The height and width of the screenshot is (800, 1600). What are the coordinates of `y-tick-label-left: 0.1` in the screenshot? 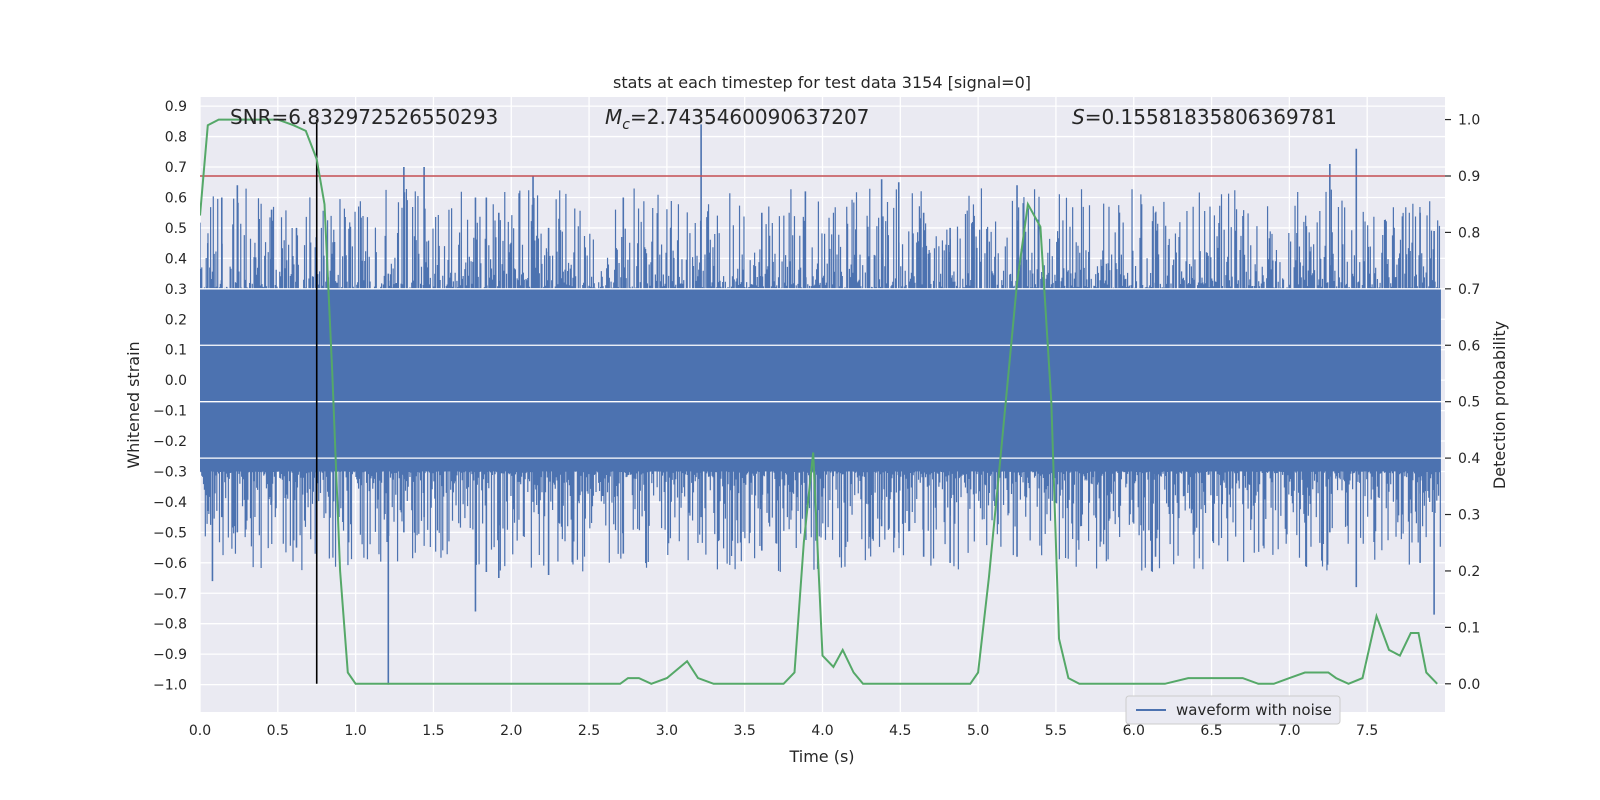 It's located at (176, 351).